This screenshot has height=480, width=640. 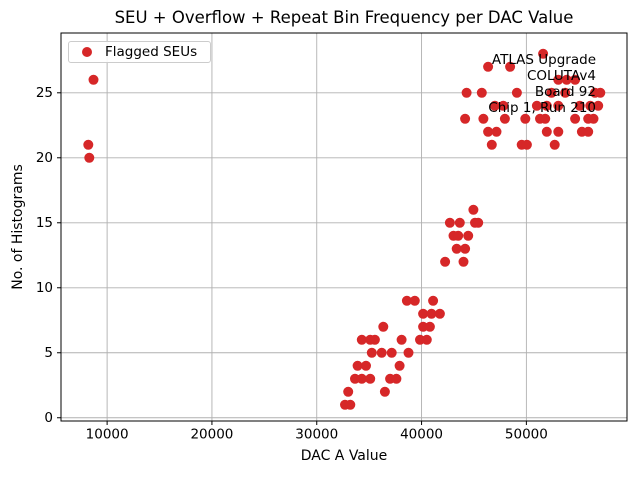 What do you see at coordinates (44, 93) in the screenshot?
I see `y-tick-label: 25` at bounding box center [44, 93].